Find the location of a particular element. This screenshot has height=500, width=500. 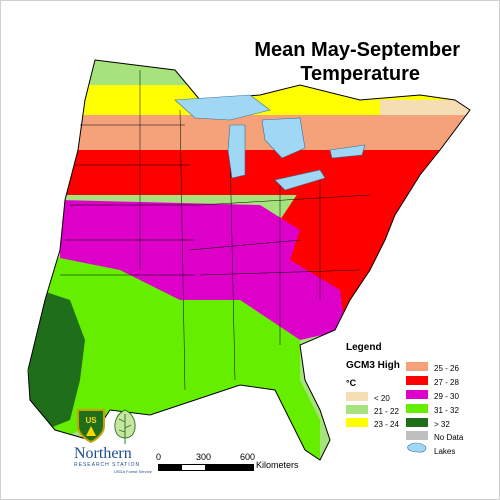

lake-erie is located at coordinates (300, 180).